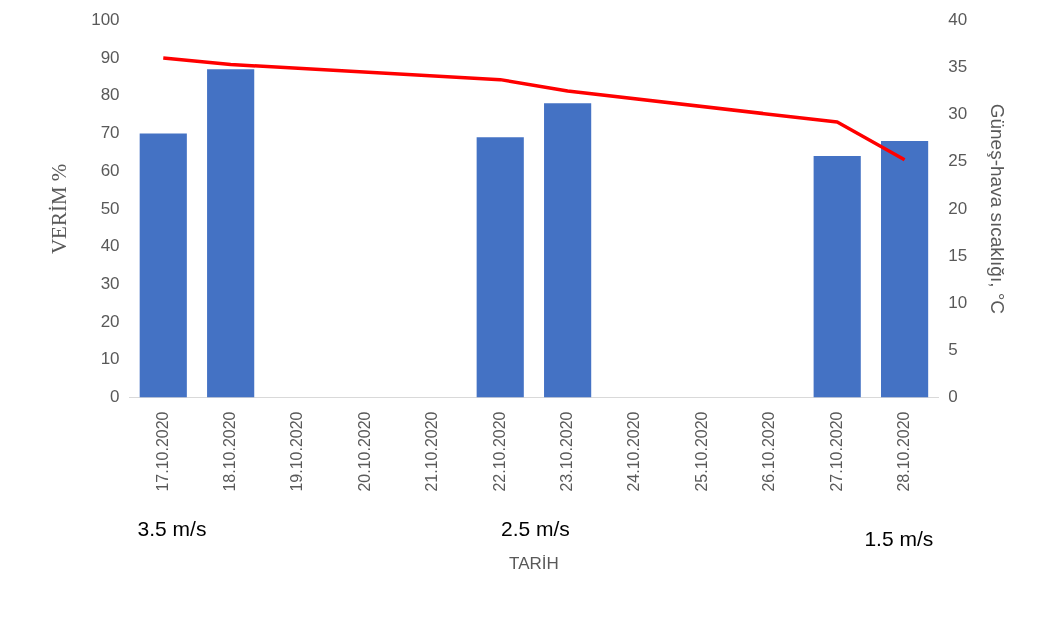  I want to click on x-tick-label: 28.10.2020, so click(903, 451).